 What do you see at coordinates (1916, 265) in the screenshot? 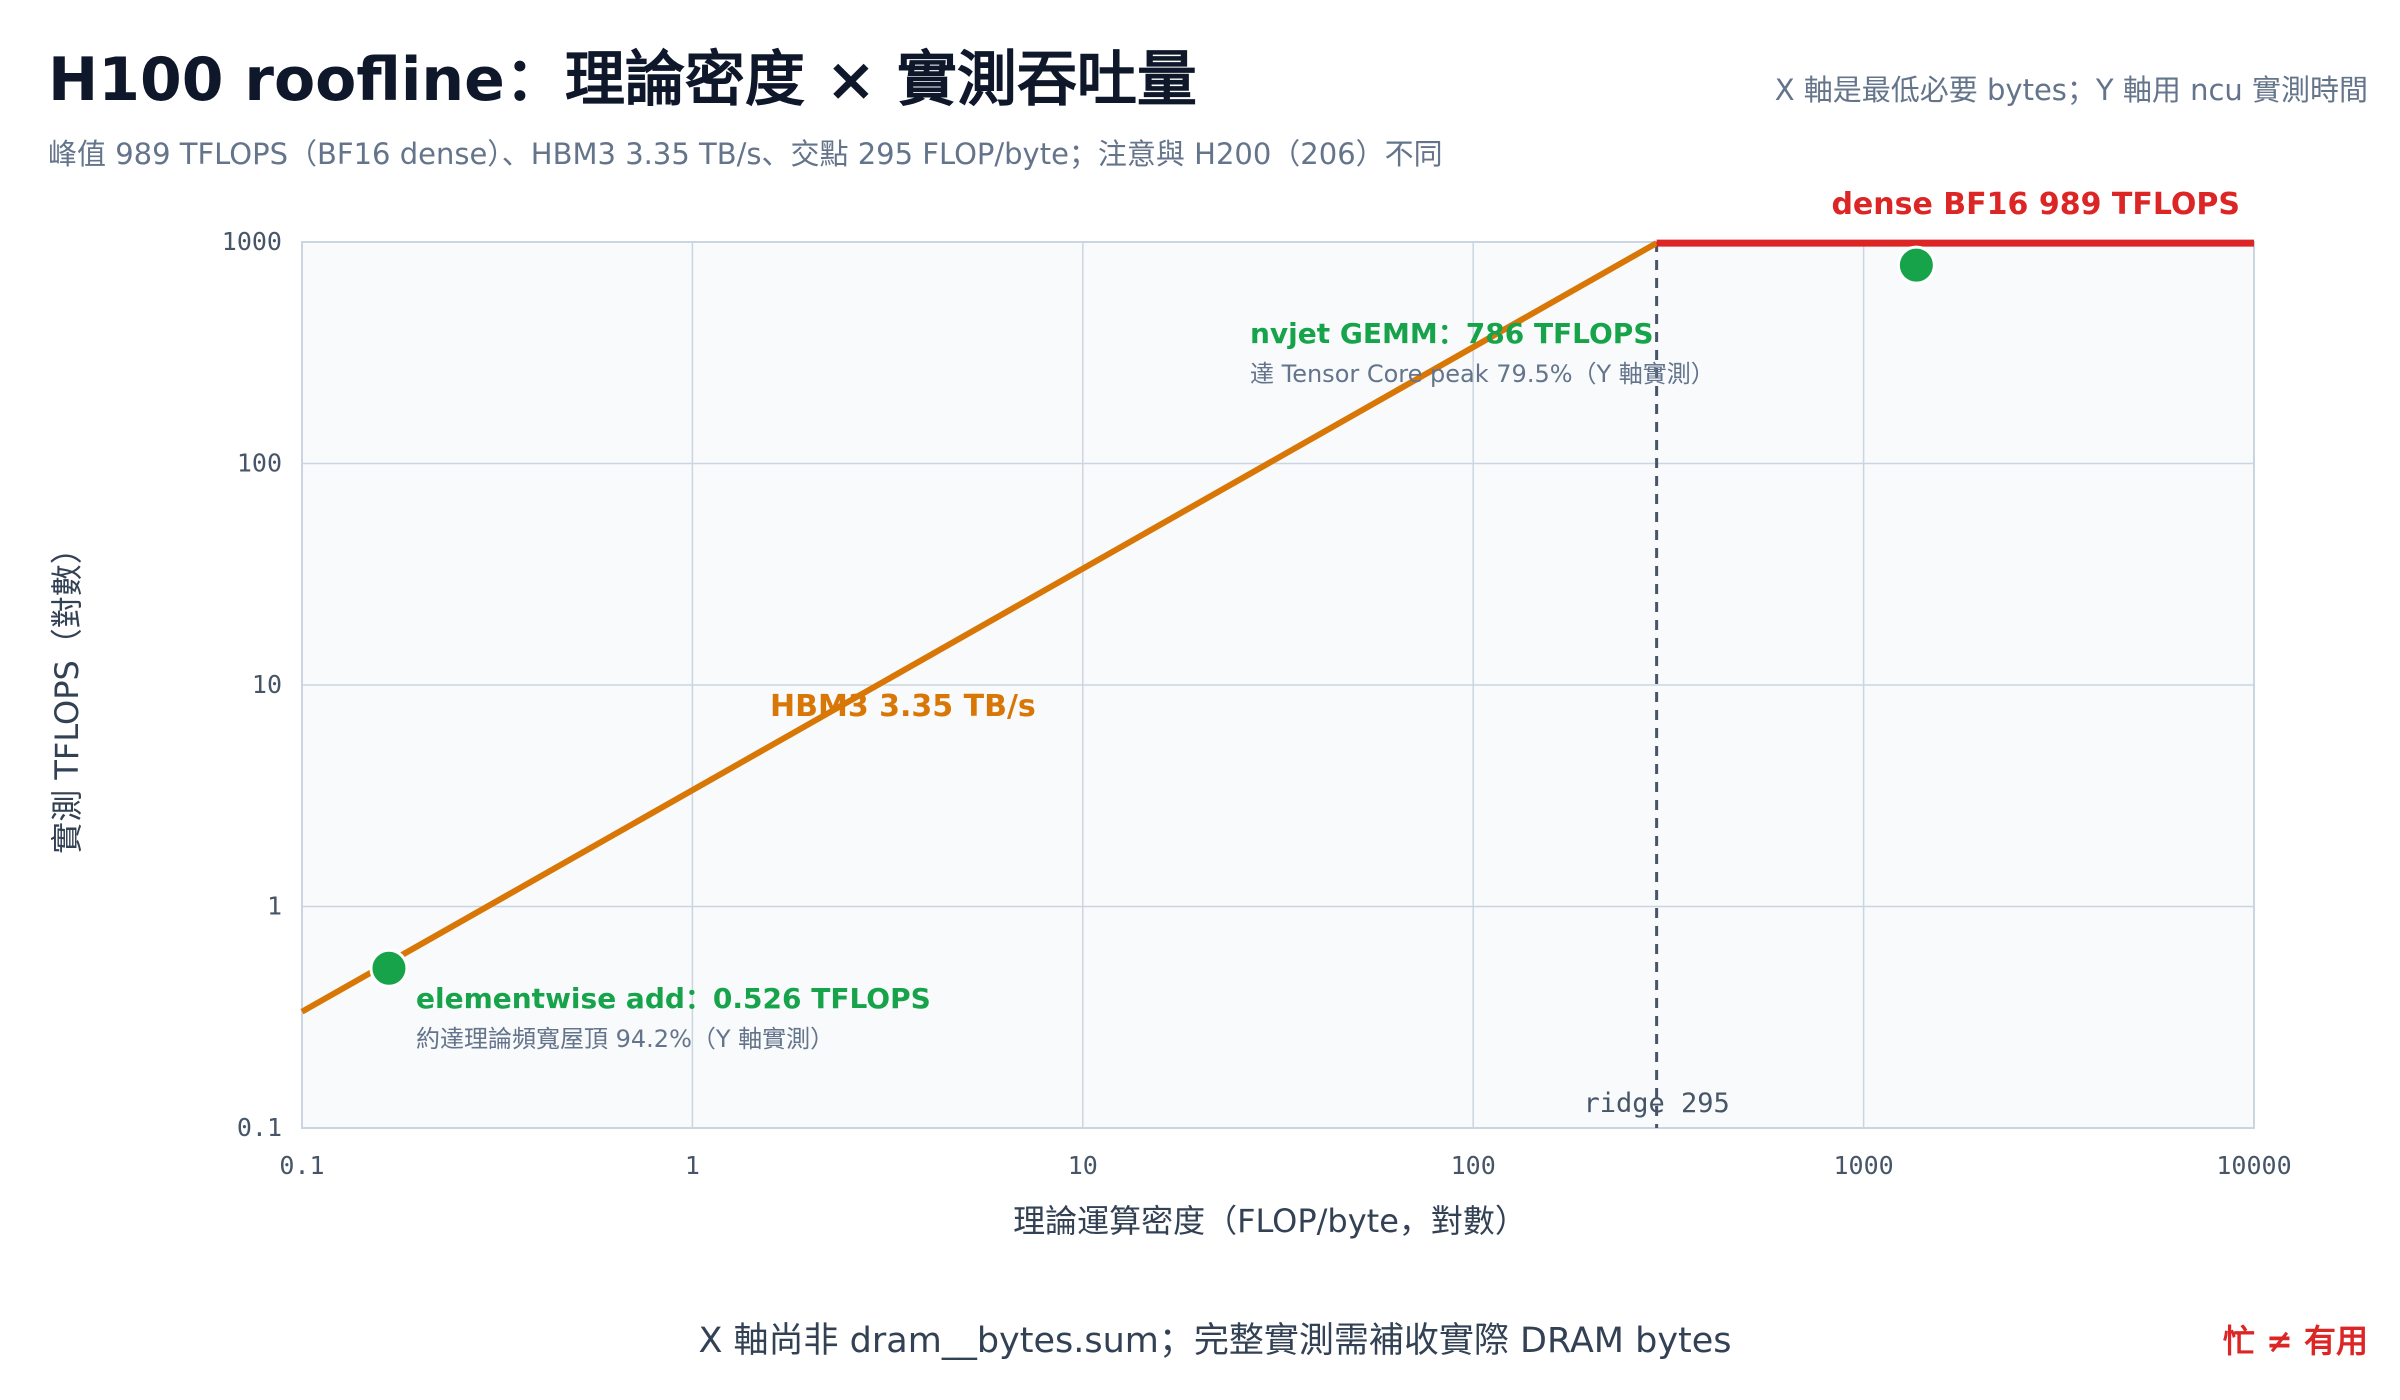
I see `data-point-gemm` at bounding box center [1916, 265].